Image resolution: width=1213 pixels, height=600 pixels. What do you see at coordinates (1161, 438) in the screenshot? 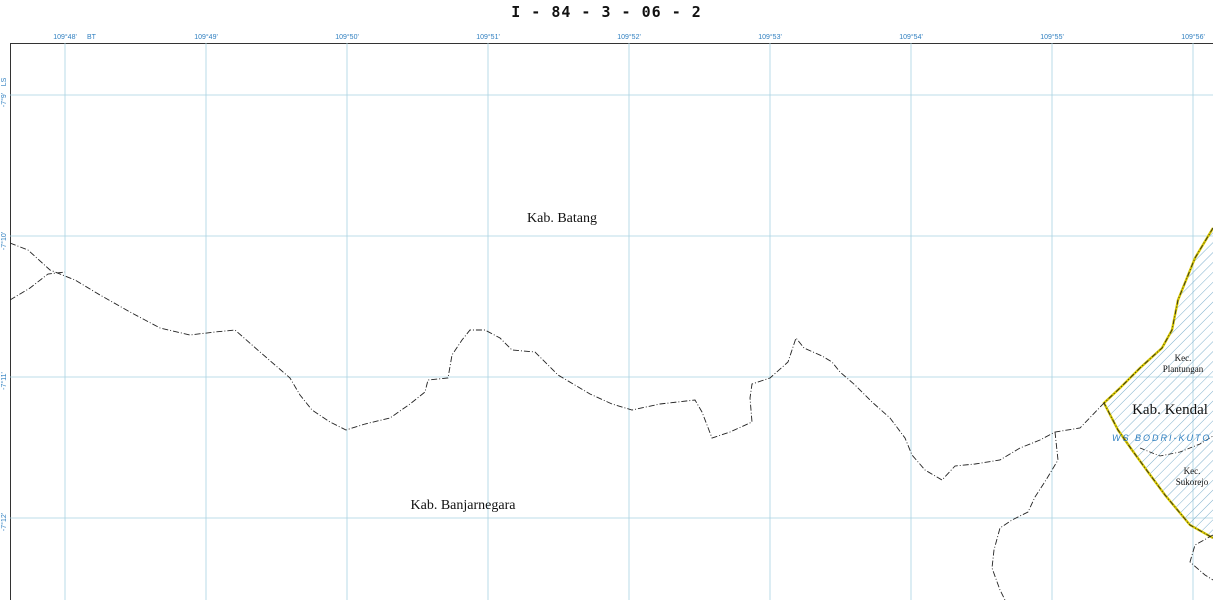
I see `label-ws-bodri-kuto: WS BODRI-KUTO` at bounding box center [1161, 438].